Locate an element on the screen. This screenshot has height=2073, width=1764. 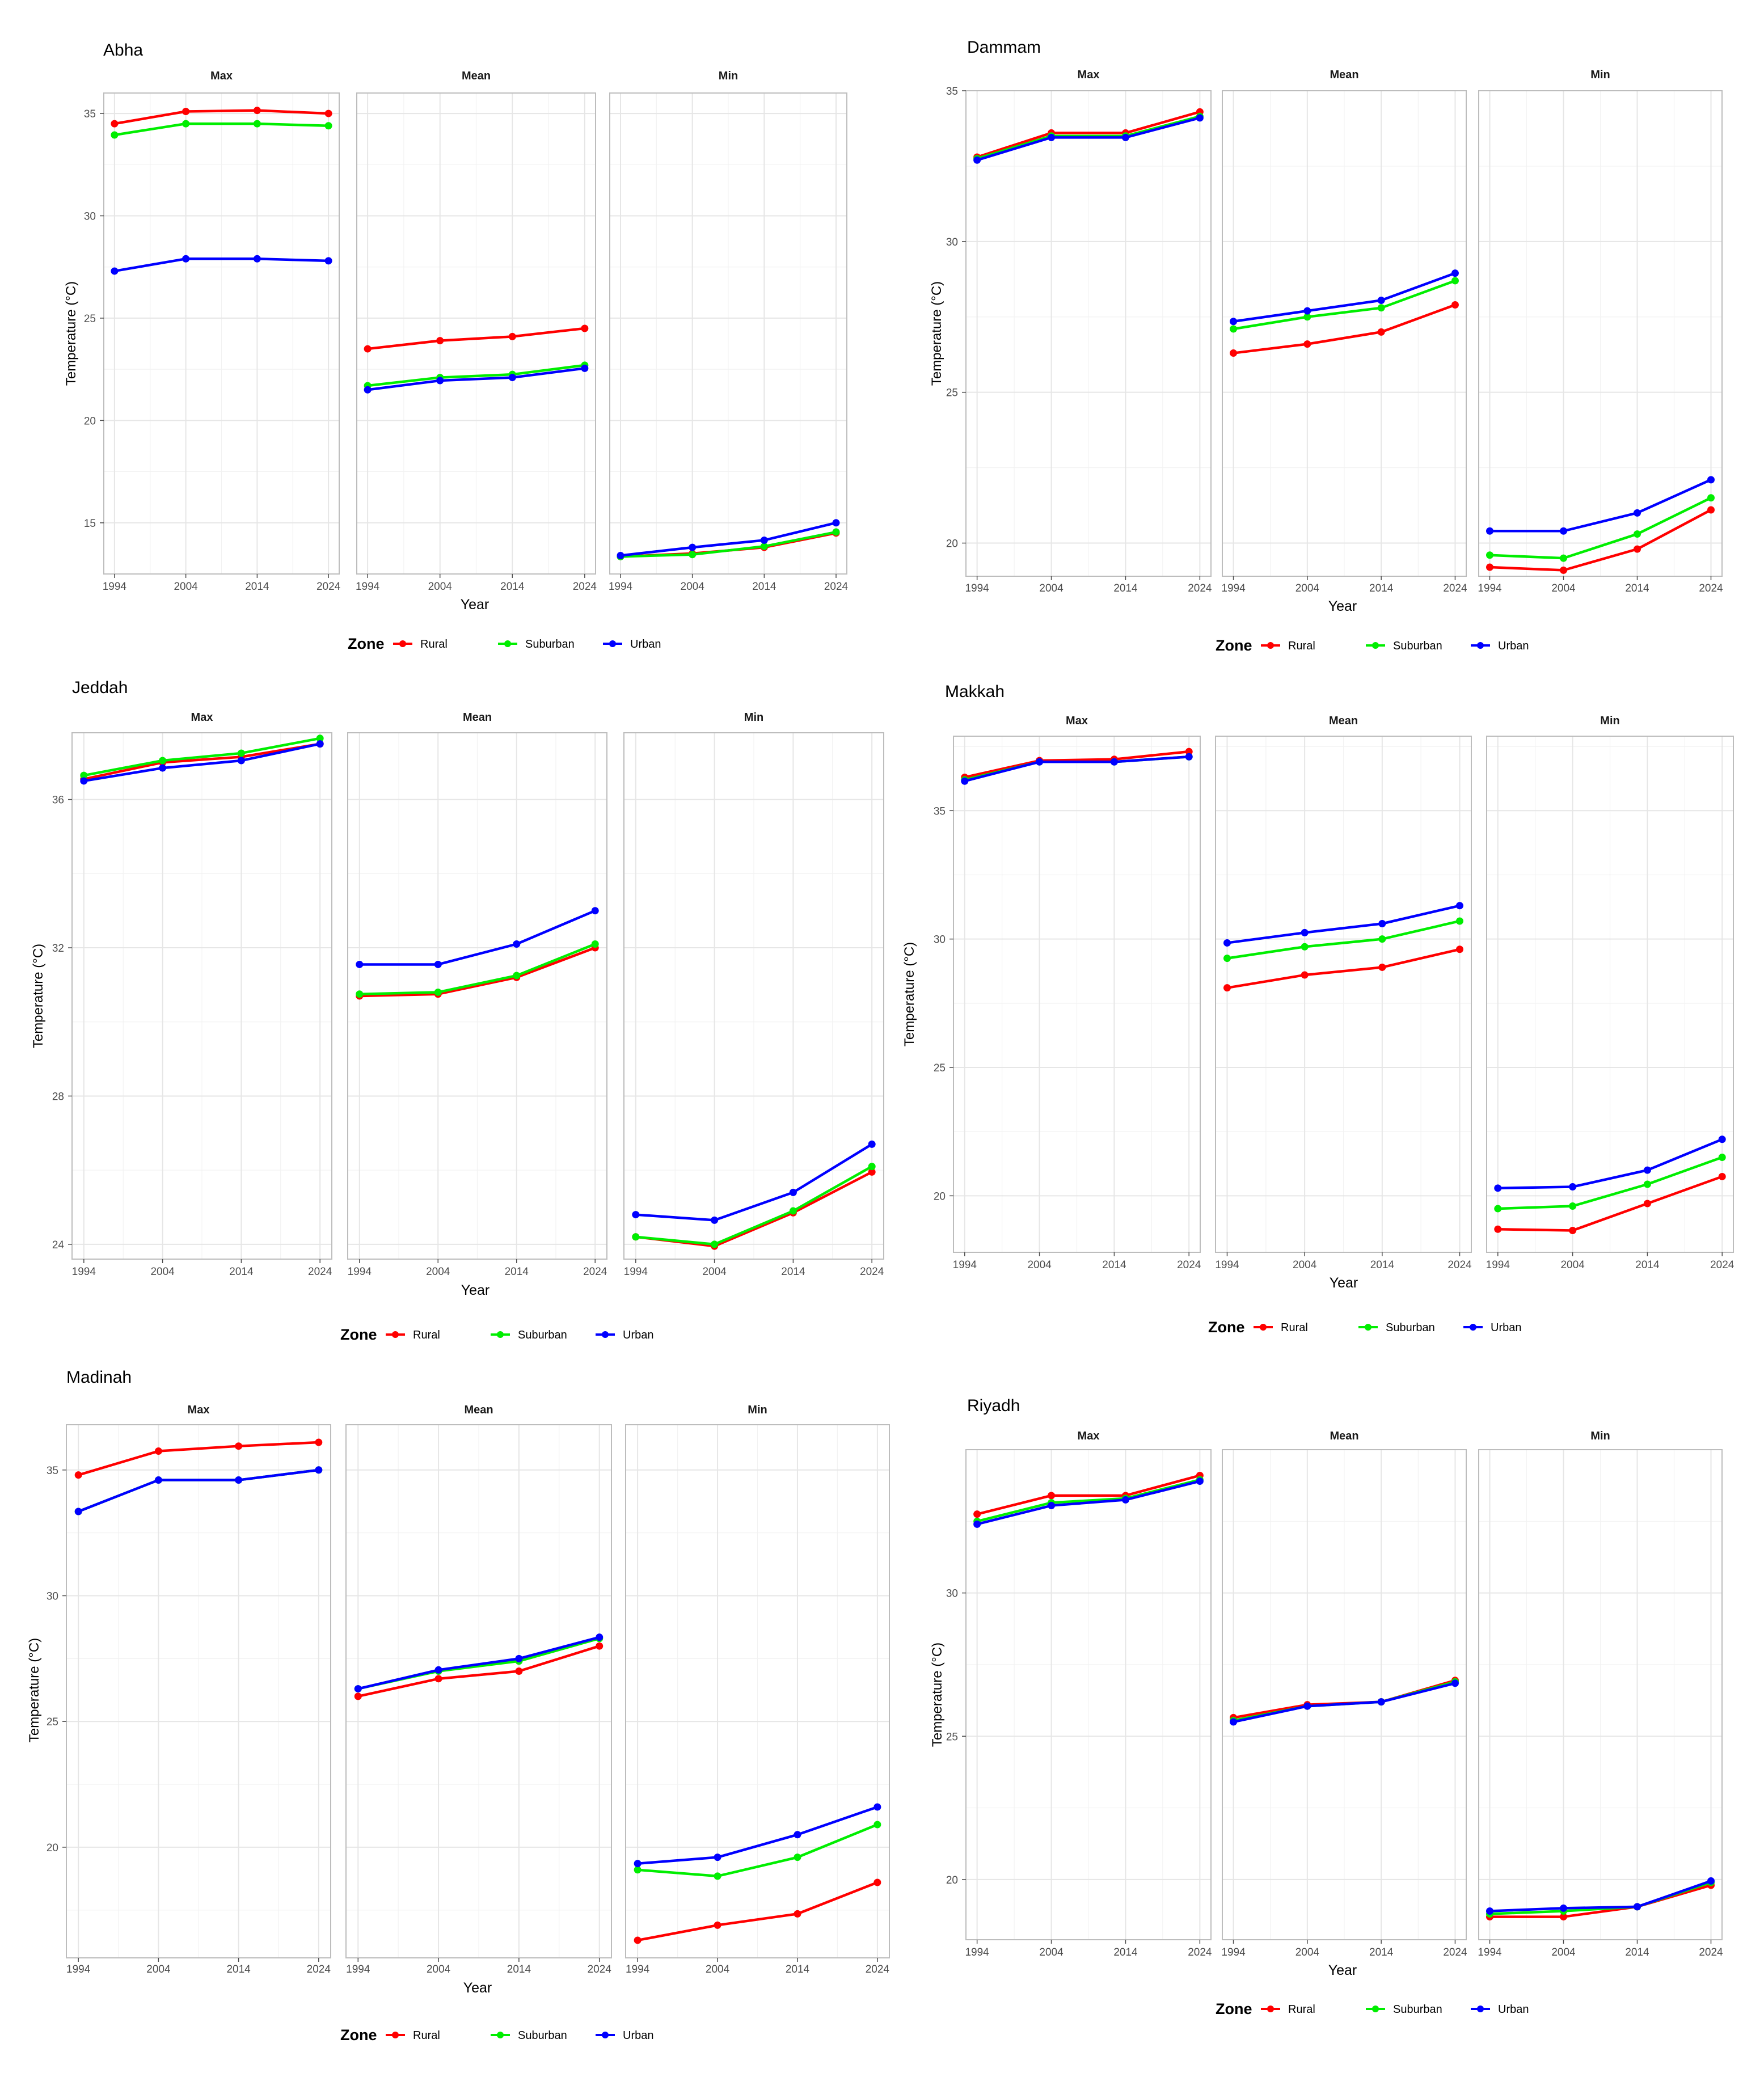
data-point-jeddah-mean-urban-2014 is located at coordinates (517, 944).